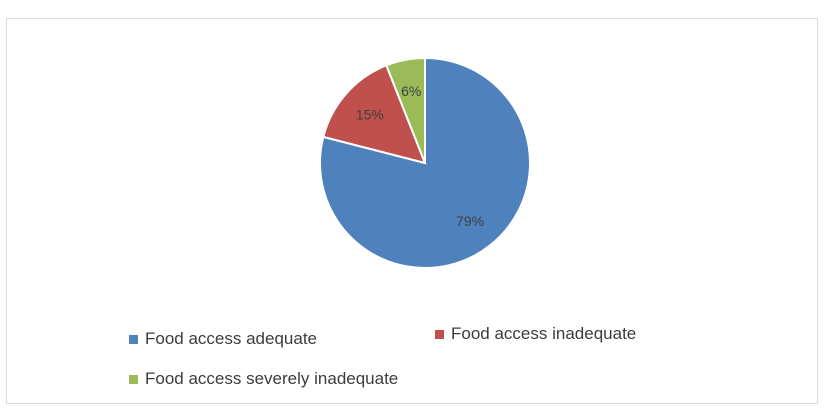 This screenshot has width=824, height=408. I want to click on legend-label-severely-inadequate: Food access severely inadequate, so click(272, 378).